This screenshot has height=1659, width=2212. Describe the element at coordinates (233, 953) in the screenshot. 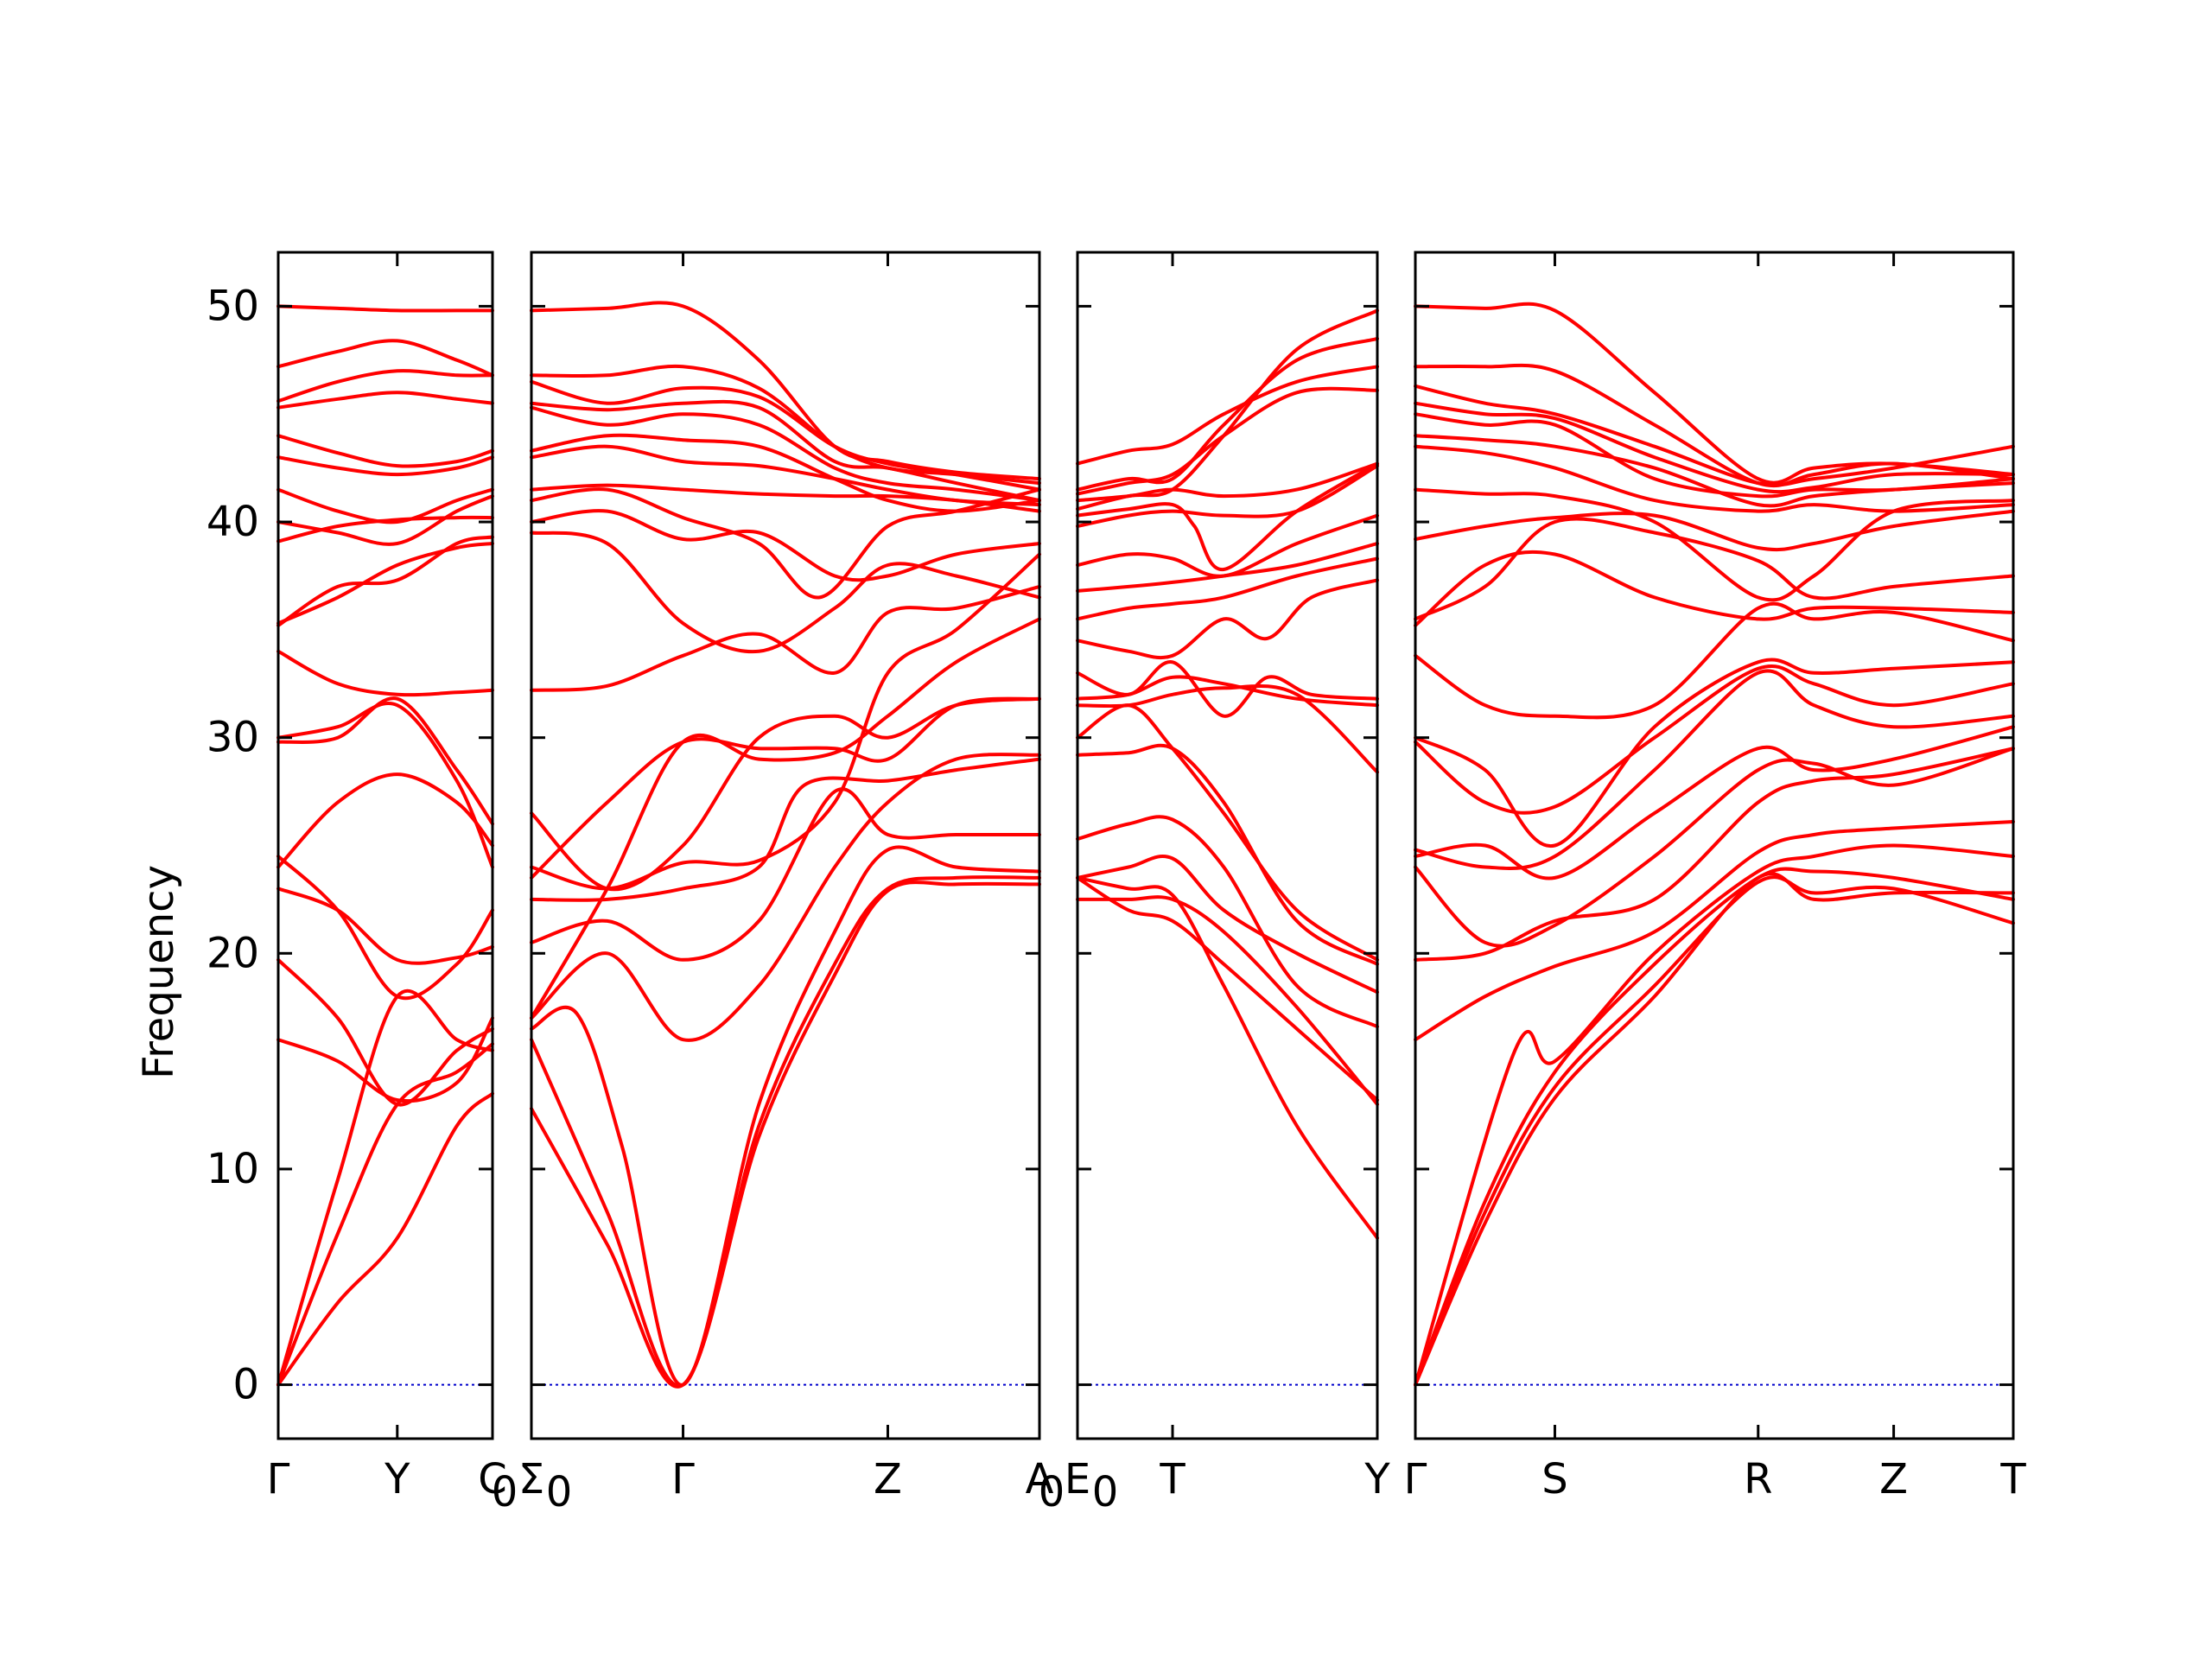

I see `y-tick-label: 20` at that location.